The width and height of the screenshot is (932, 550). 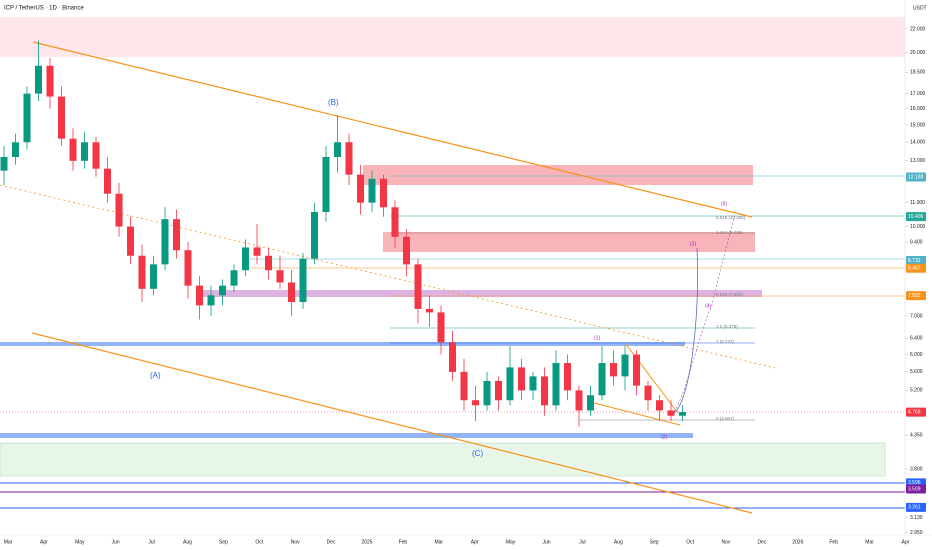 What do you see at coordinates (916, 533) in the screenshot?
I see `y-tick-label: 2.950` at bounding box center [916, 533].